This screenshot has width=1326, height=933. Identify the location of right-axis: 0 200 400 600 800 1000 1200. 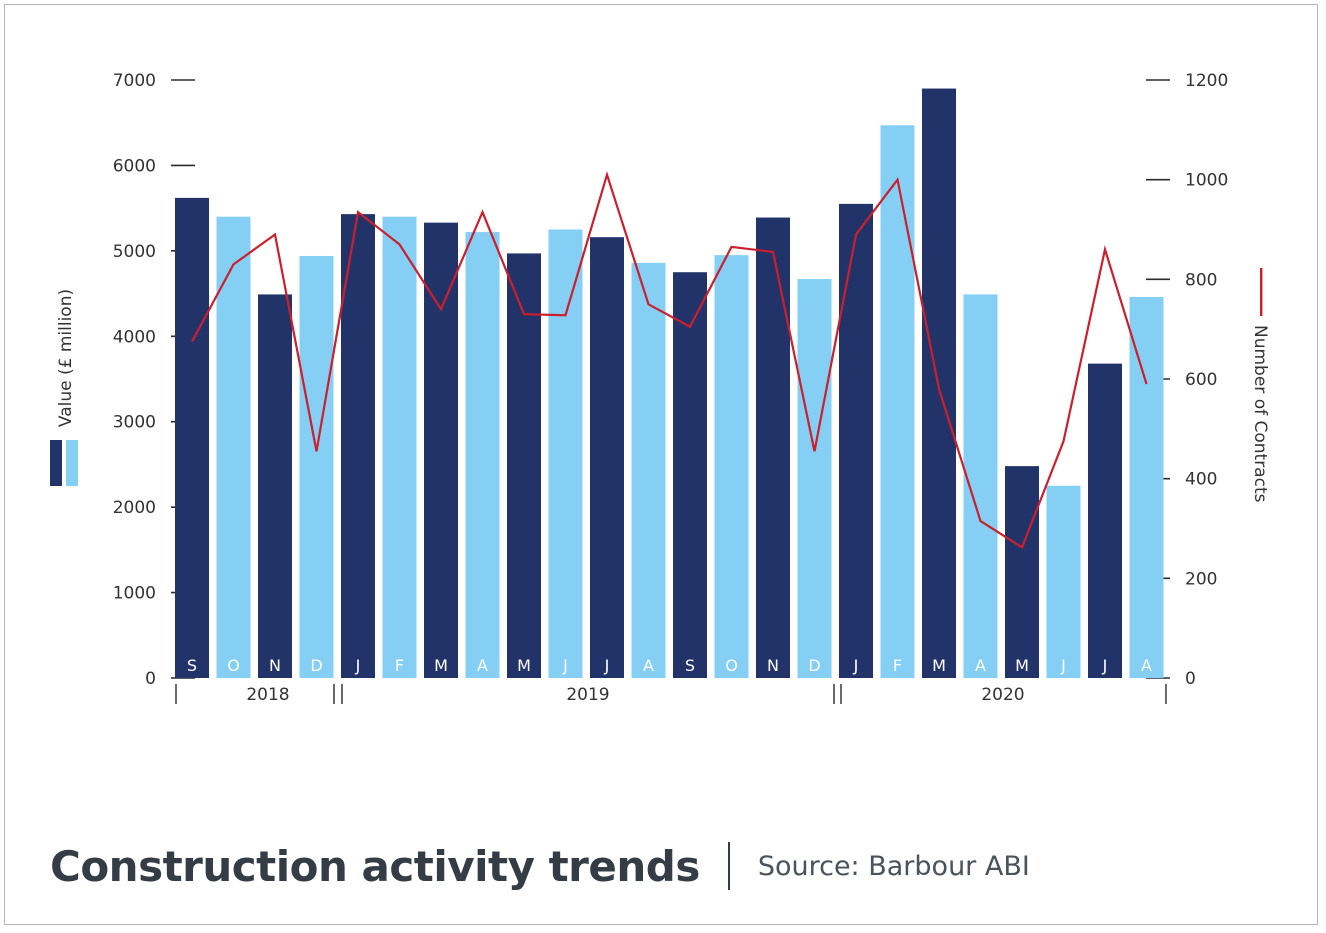
(1187, 380).